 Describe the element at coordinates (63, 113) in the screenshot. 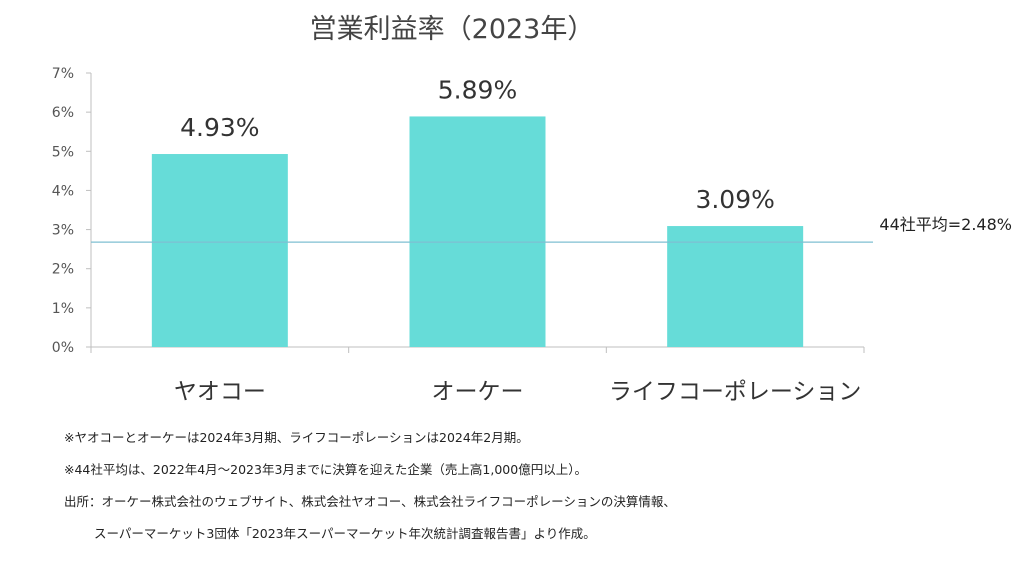

I see `y-tick-label: 6%` at that location.